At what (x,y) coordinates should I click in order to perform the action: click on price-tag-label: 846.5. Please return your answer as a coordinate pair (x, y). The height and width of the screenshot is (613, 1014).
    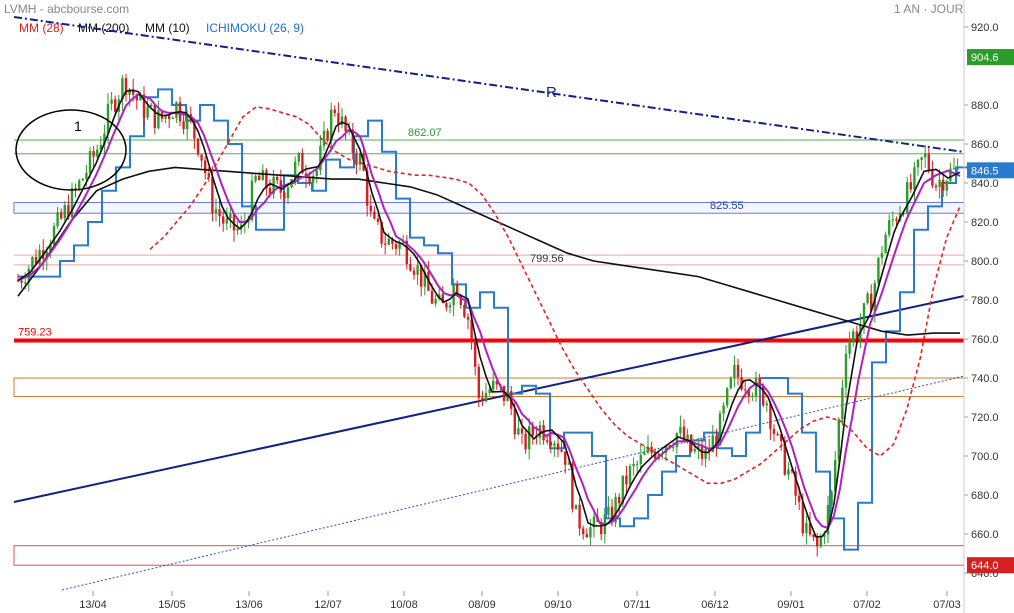
    Looking at the image, I should click on (985, 171).